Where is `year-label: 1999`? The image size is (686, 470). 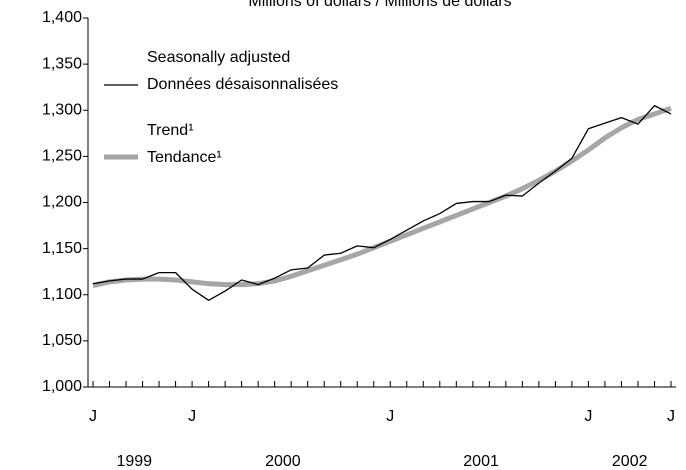
year-label: 1999 is located at coordinates (134, 461).